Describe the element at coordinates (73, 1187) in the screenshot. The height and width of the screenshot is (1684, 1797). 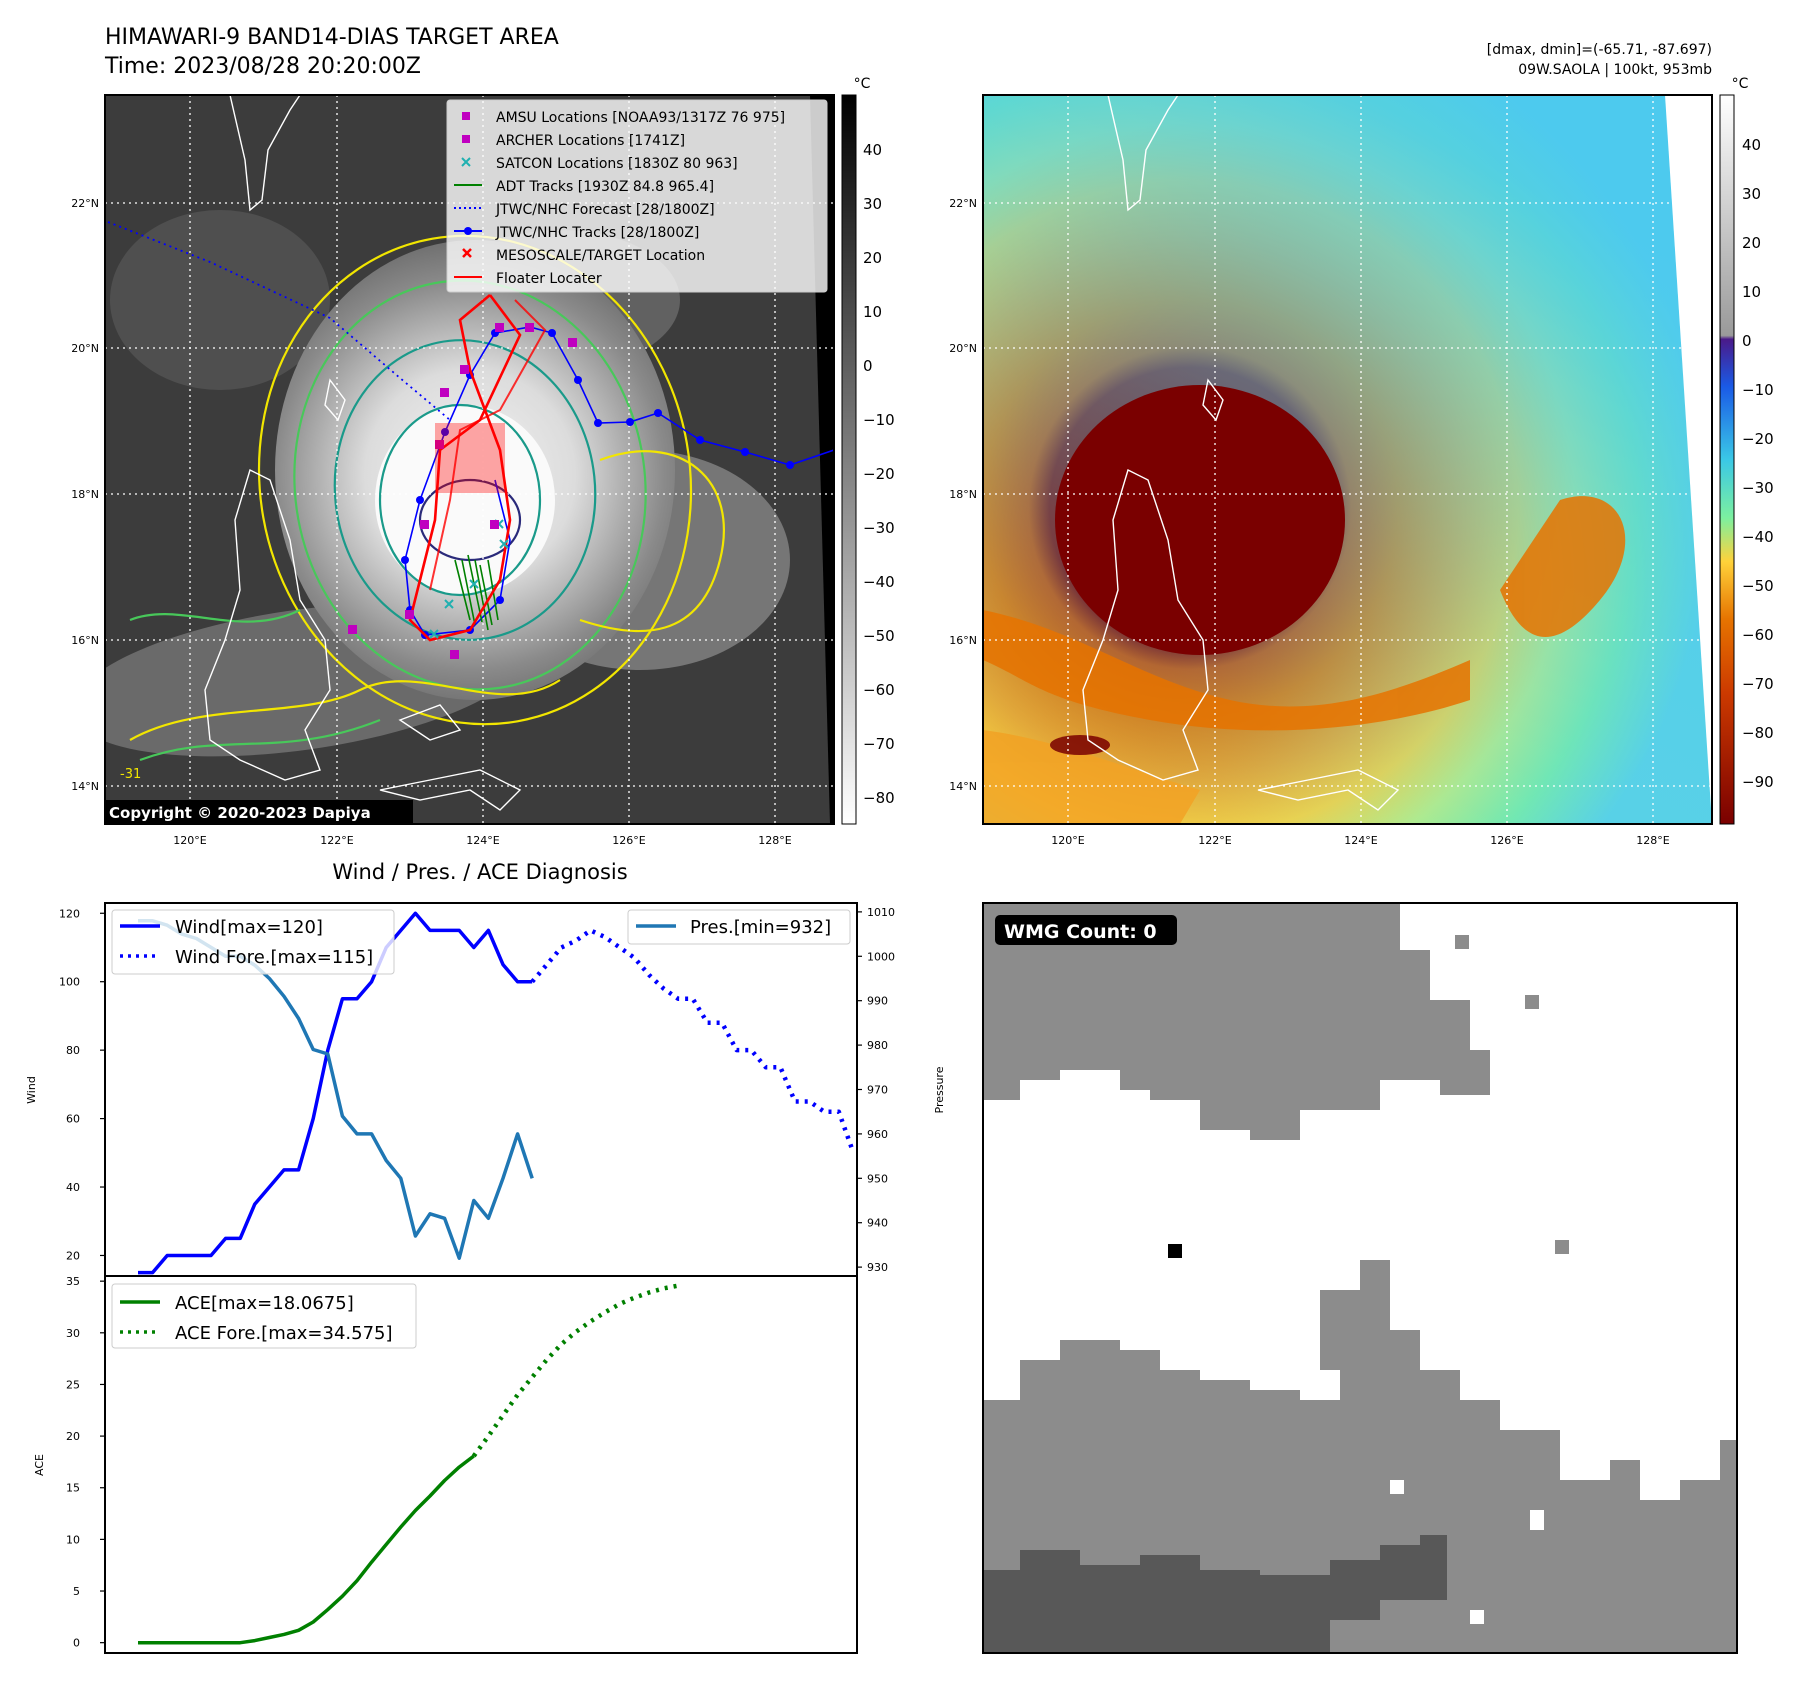
I see `wind-y-tick-label: 40` at that location.